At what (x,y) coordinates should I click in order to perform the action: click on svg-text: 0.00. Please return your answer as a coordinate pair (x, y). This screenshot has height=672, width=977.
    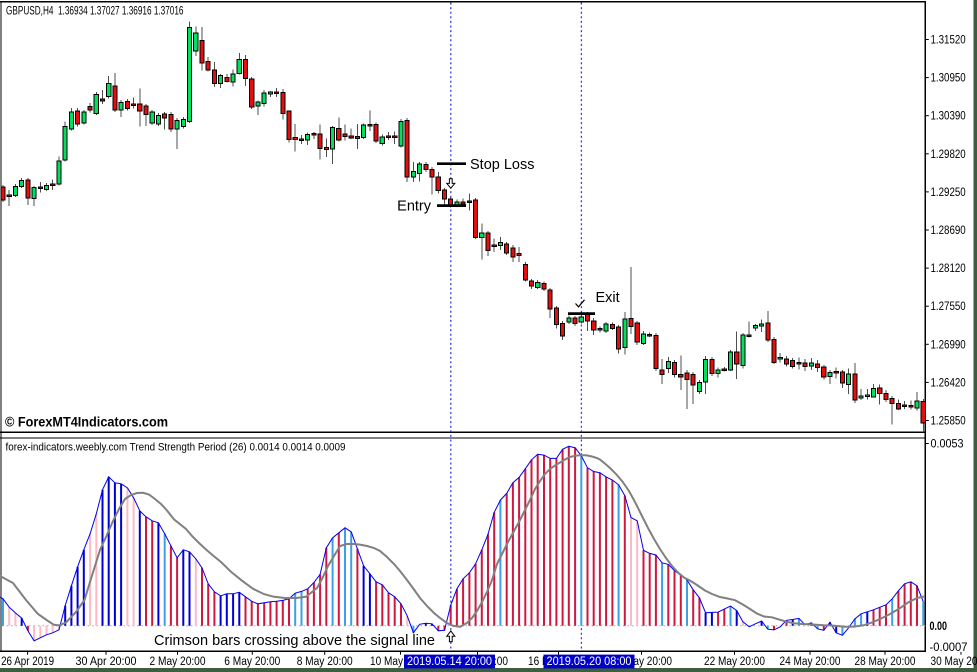
    Looking at the image, I should click on (939, 627).